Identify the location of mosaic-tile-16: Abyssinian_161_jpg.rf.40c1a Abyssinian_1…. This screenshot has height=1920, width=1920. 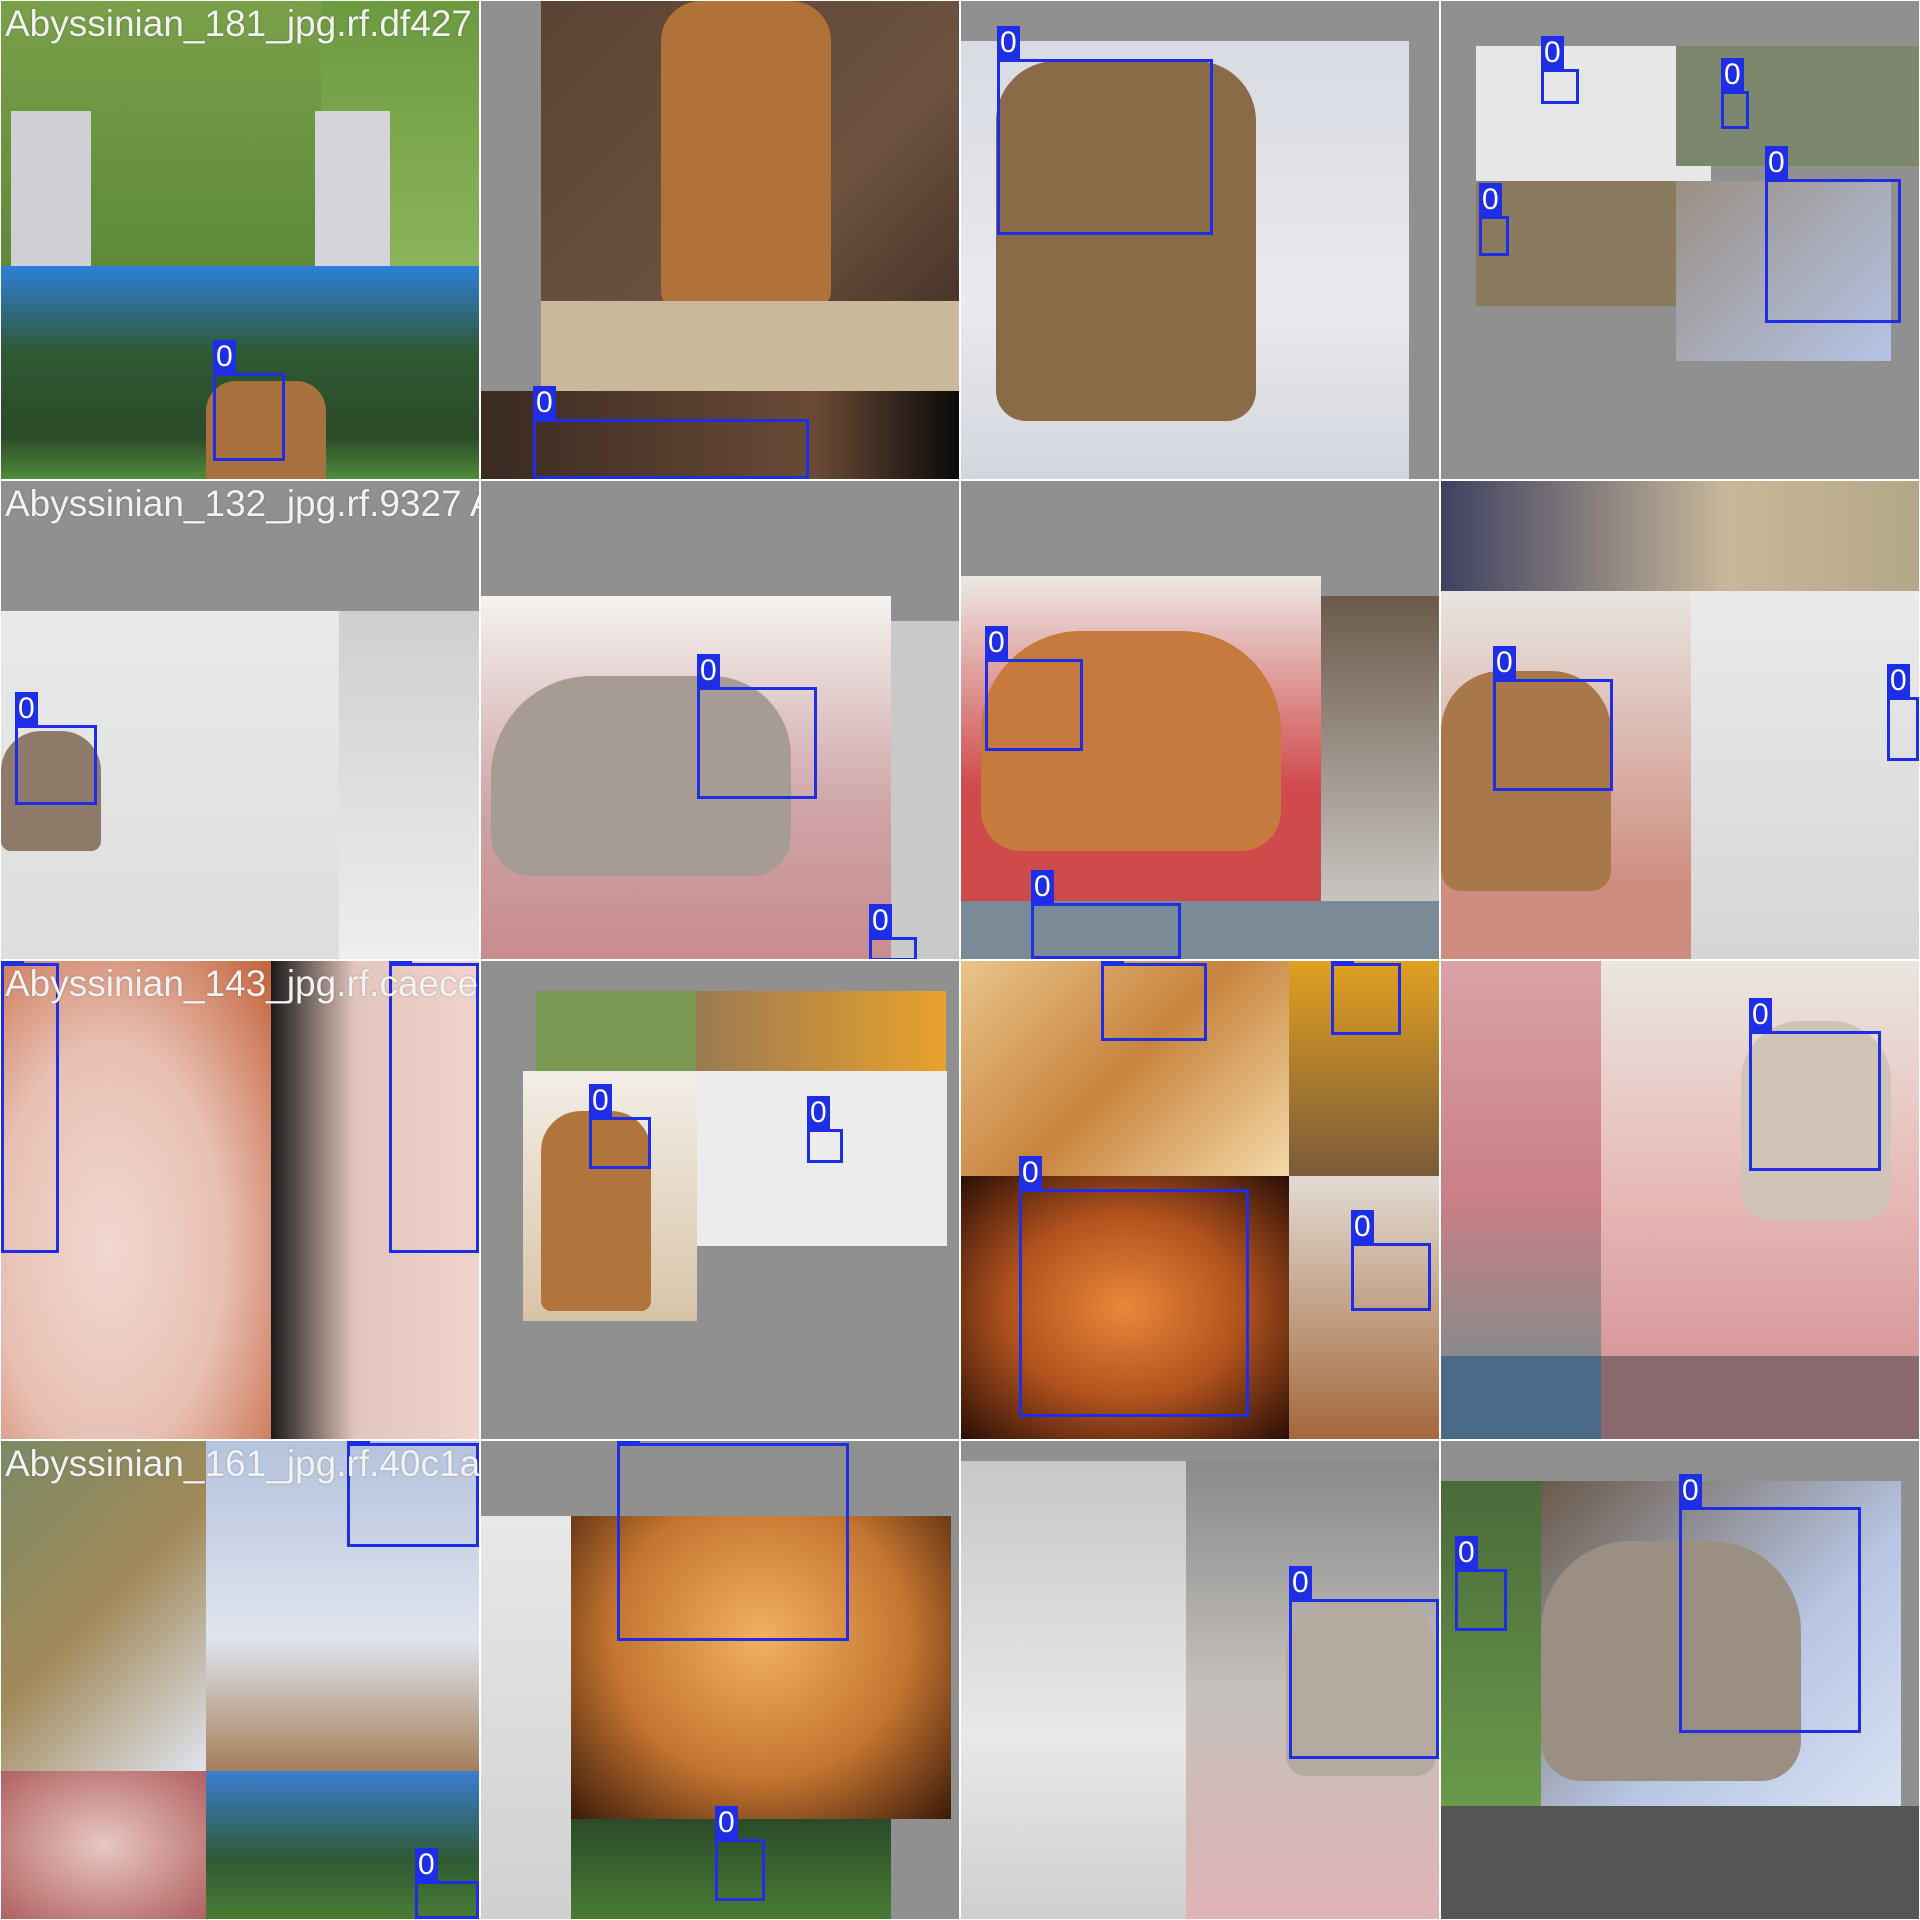
(1680, 1680).